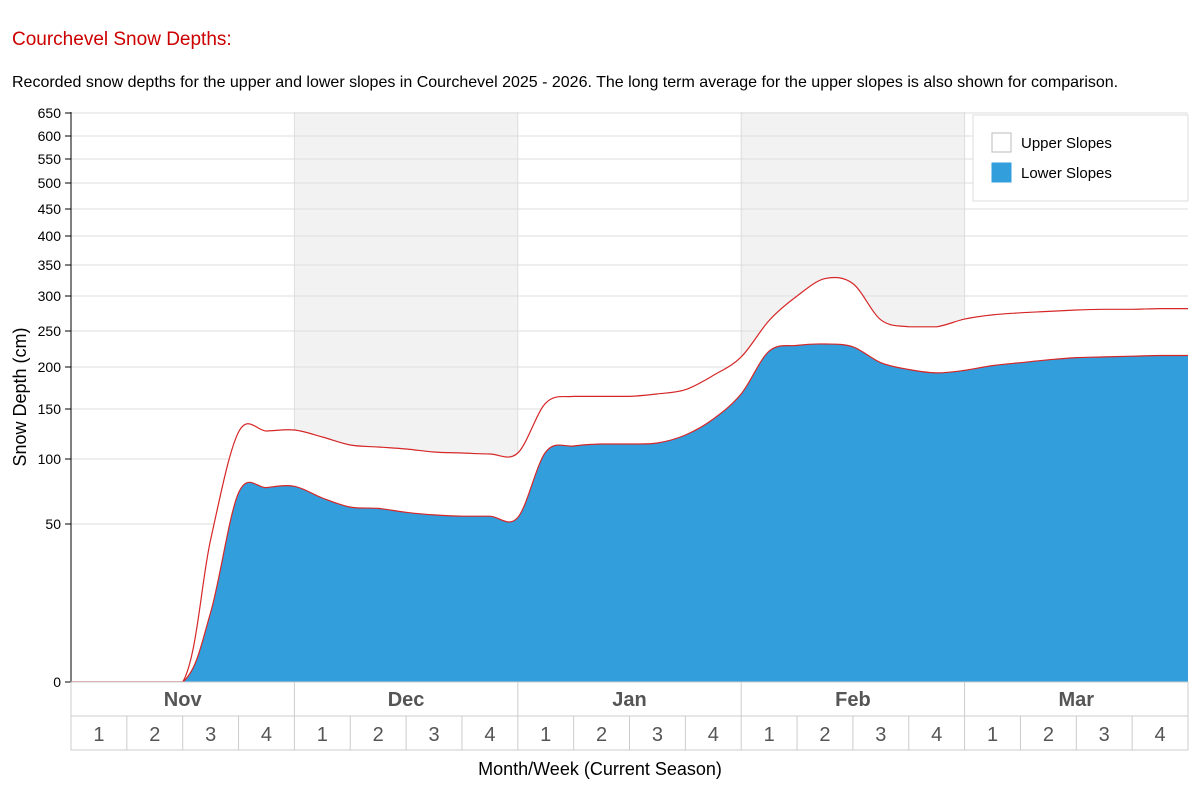 The height and width of the screenshot is (800, 1200). What do you see at coordinates (629, 700) in the screenshot?
I see `month-label-jan: Jan` at bounding box center [629, 700].